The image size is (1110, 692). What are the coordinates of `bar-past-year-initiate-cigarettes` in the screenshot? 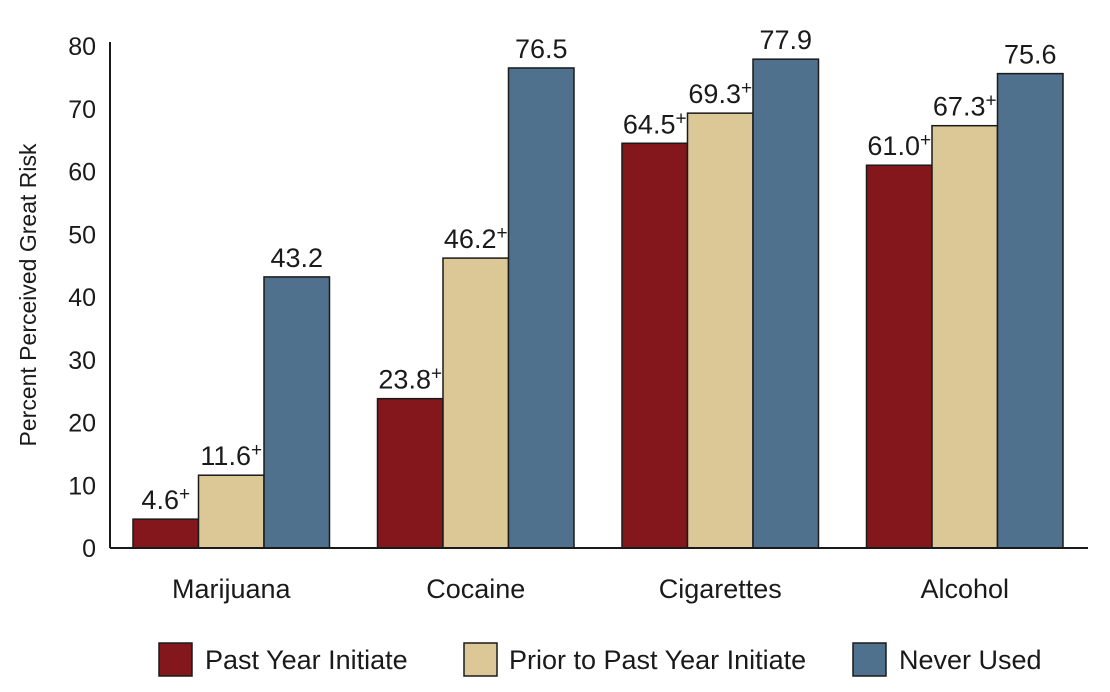 It's located at (655, 345).